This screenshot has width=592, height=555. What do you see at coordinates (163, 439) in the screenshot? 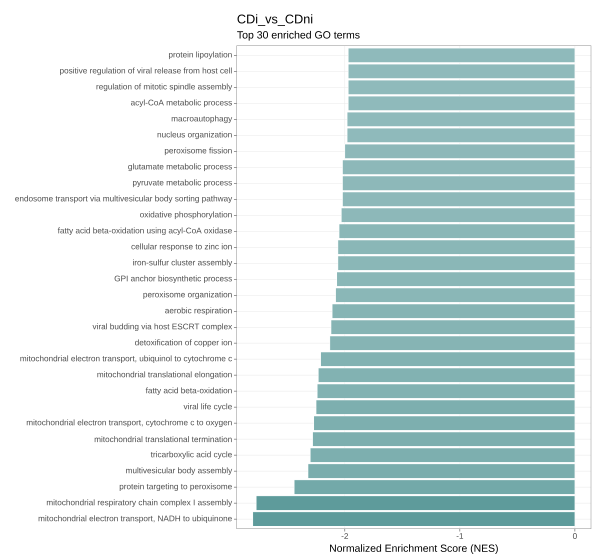
I see `y-tick-label: mitochondrial translational termination` at bounding box center [163, 439].